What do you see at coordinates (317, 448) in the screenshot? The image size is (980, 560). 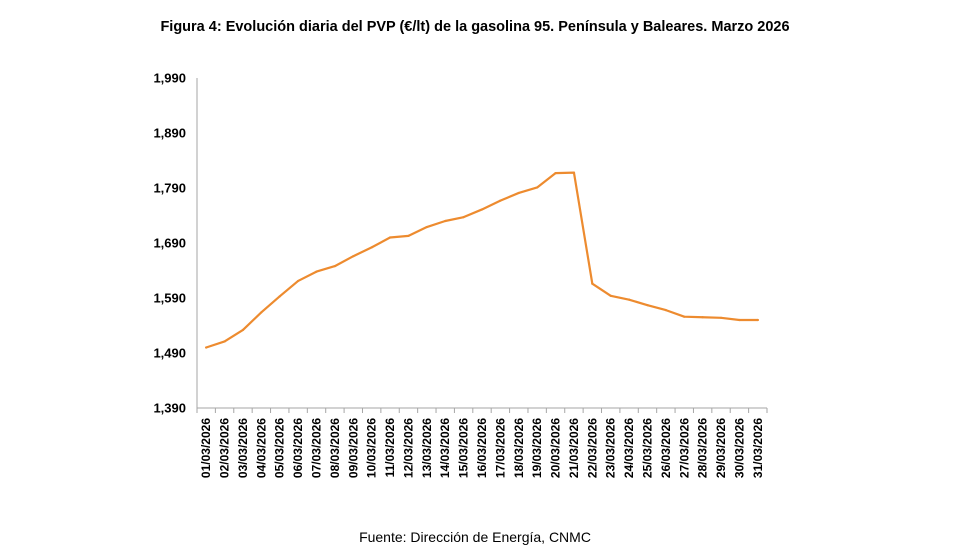 I see `x-tick-label: 07/03/2026` at bounding box center [317, 448].